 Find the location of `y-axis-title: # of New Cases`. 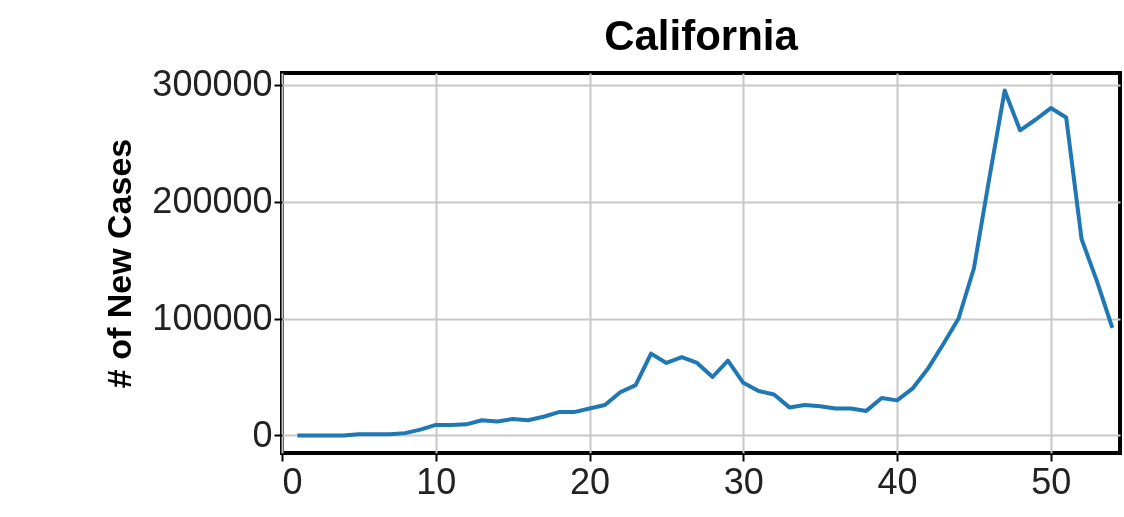

y-axis-title: # of New Cases is located at coordinates (119, 263).